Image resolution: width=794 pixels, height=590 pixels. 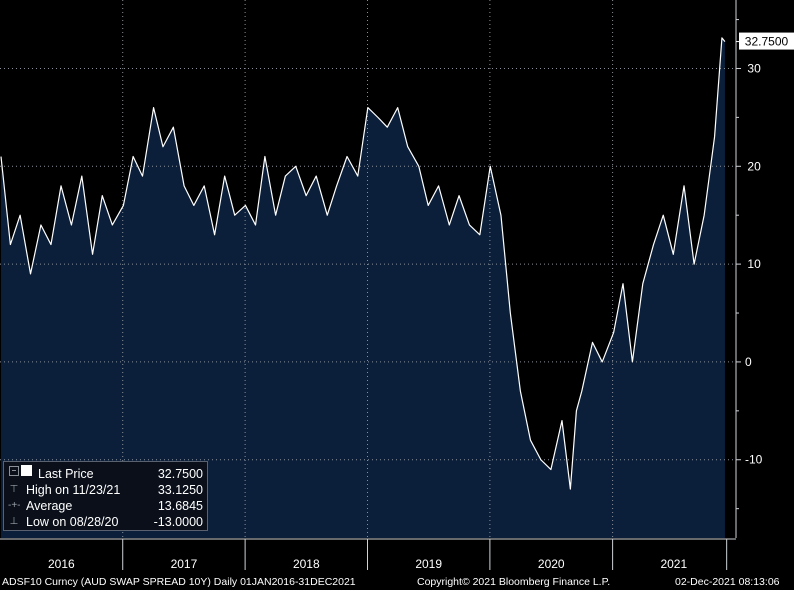 What do you see at coordinates (180, 473) in the screenshot?
I see `legend-last-price-value: 32.7500` at bounding box center [180, 473].